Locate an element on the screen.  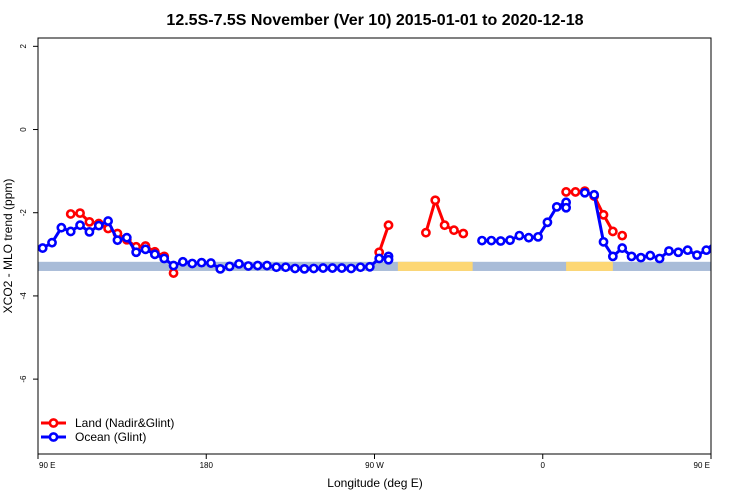
y-tick-label: -2 is located at coordinates (23, 213).